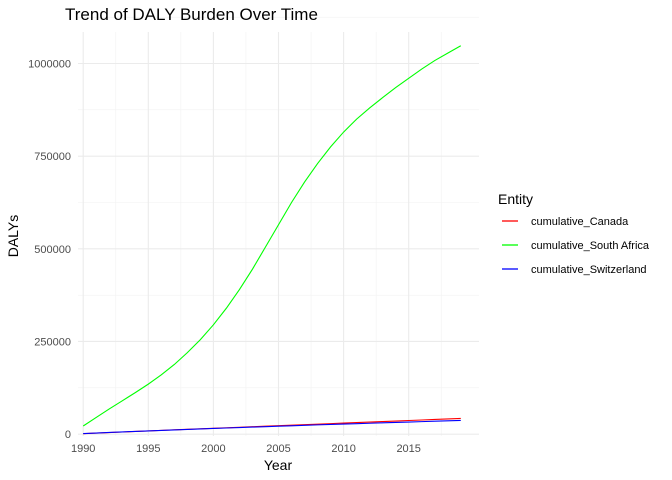 Image resolution: width=672 pixels, height=480 pixels. I want to click on x-axis-ticks: 1990 1995 2000 2005 2010 2015, so click(246, 449).